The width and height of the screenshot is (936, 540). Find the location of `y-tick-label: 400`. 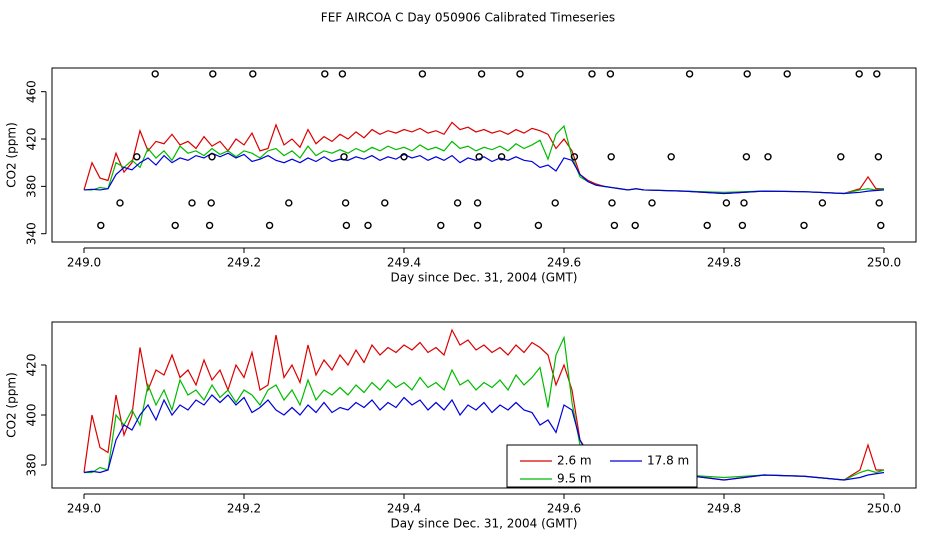

y-tick-label: 400 is located at coordinates (32, 415).